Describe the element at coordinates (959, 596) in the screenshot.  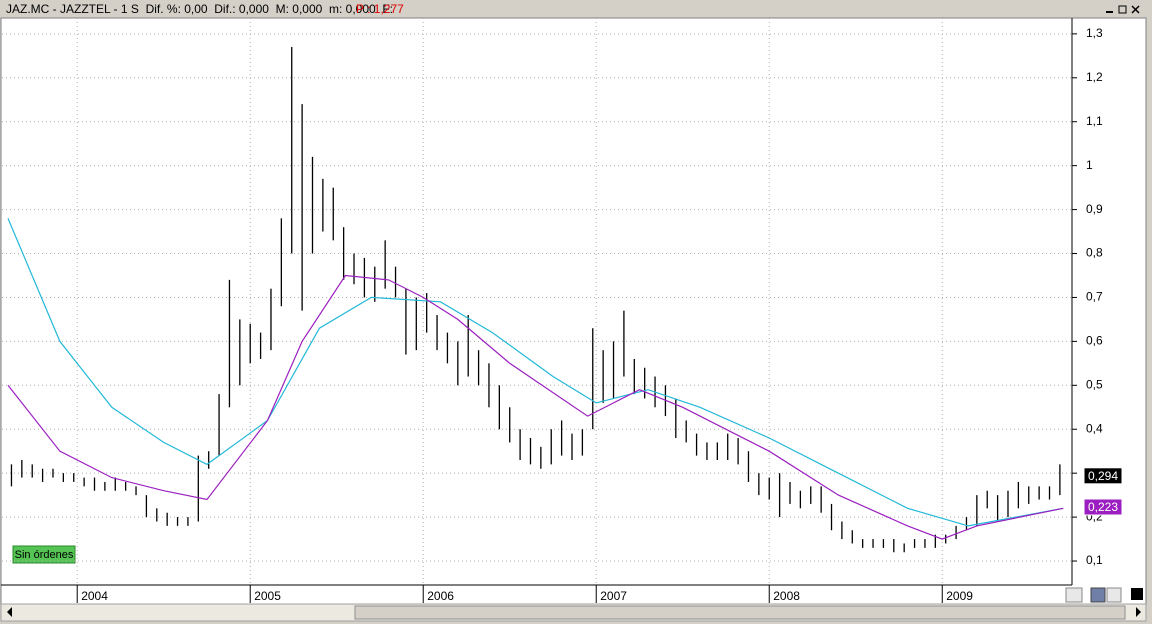
I see `x-tick-label: 2009` at that location.